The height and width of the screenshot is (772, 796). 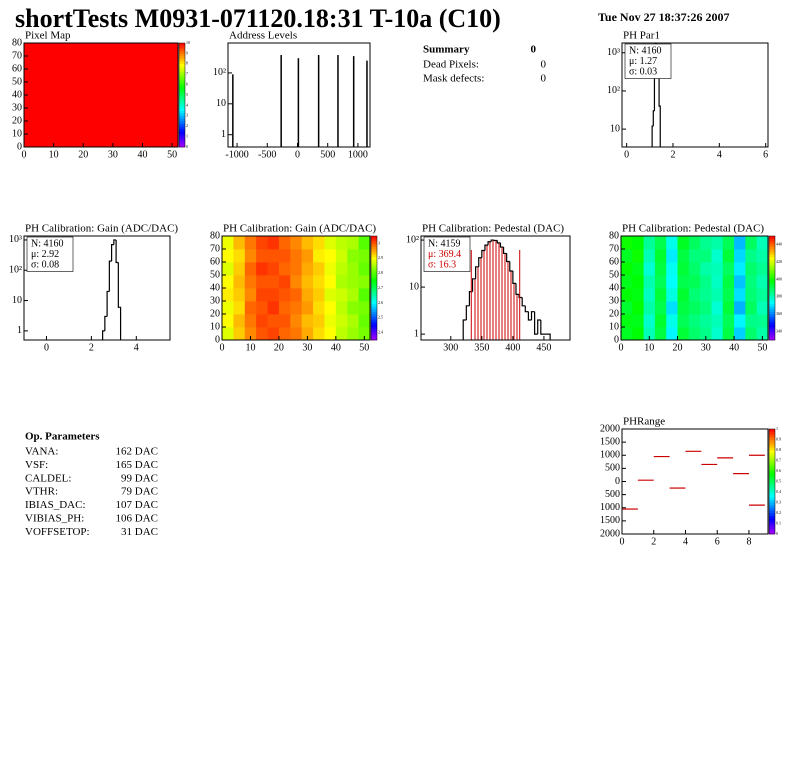 What do you see at coordinates (442, 264) in the screenshot?
I see `stats-line: σ: 16.3` at bounding box center [442, 264].